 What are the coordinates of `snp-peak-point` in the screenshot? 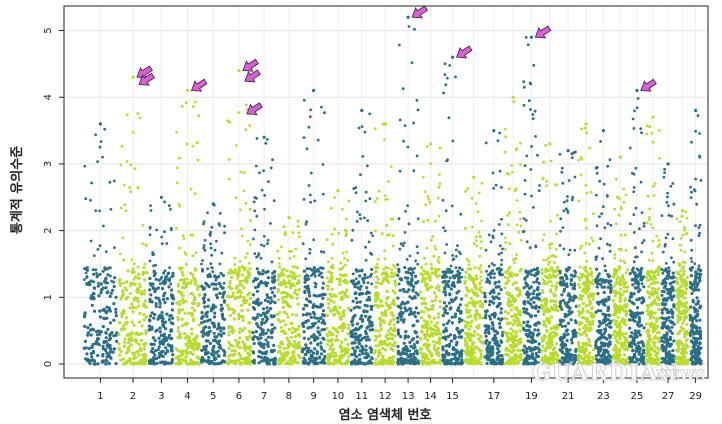 It's located at (513, 97).